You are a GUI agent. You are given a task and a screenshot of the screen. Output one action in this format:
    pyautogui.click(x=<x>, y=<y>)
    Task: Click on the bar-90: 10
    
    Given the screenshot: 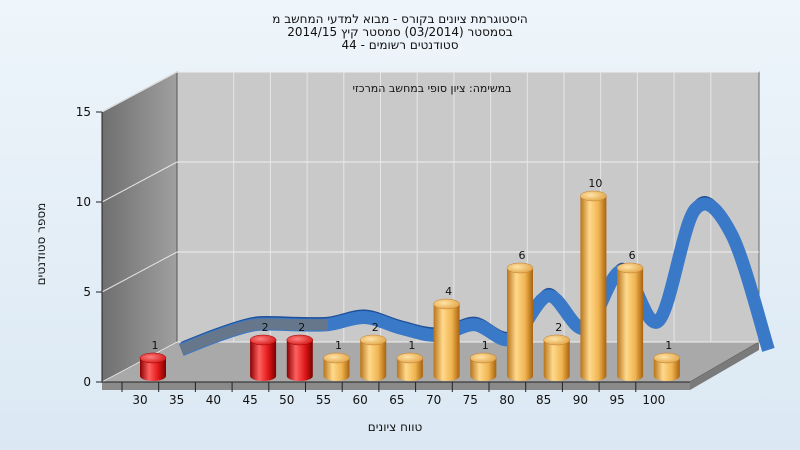 What is the action you would take?
    pyautogui.click(x=593, y=279)
    